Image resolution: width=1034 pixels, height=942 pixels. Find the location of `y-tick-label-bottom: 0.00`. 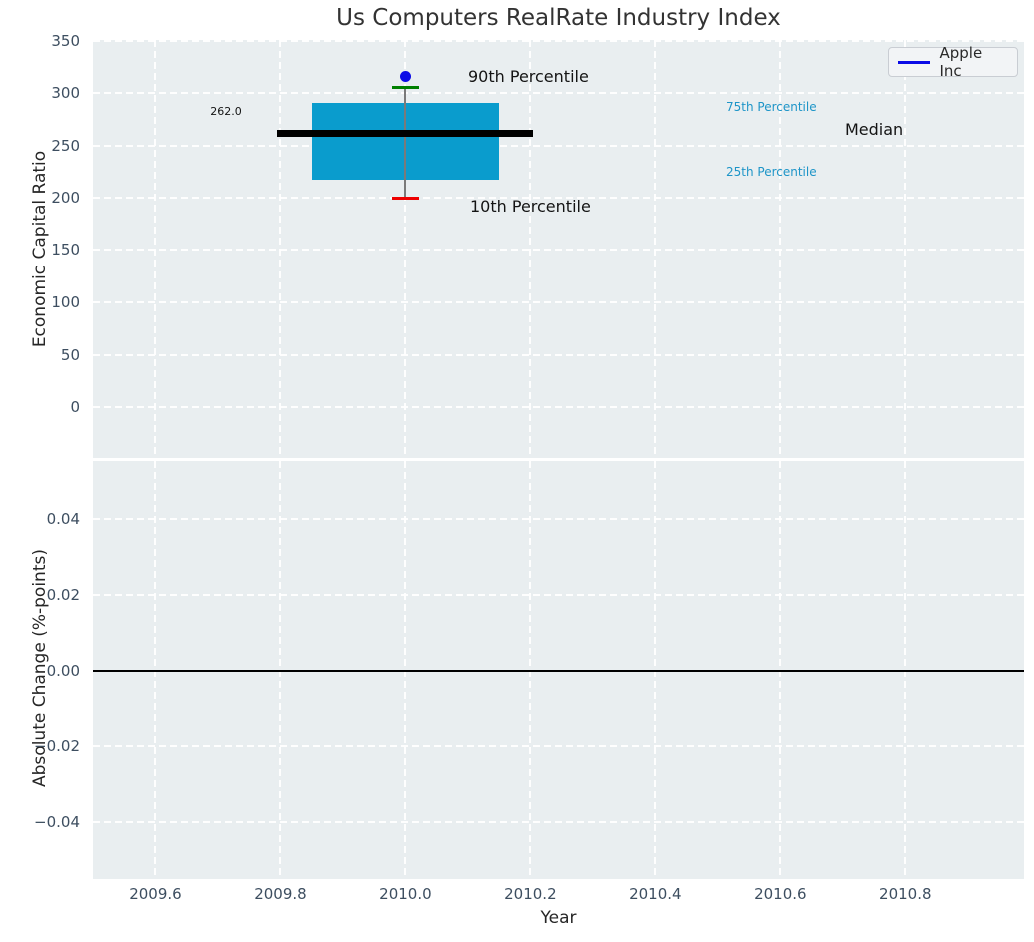

y-tick-label-bottom: 0.00 is located at coordinates (63, 670).